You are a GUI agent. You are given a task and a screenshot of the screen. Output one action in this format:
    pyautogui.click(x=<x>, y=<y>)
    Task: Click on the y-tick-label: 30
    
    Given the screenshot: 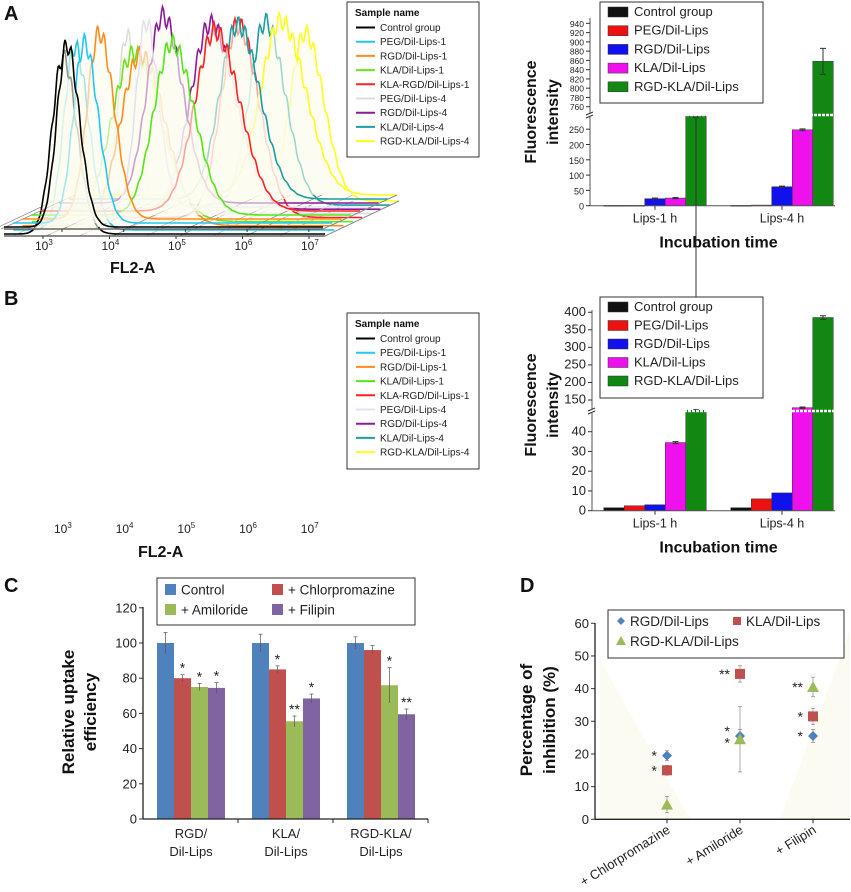 What is the action you would take?
    pyautogui.click(x=582, y=721)
    